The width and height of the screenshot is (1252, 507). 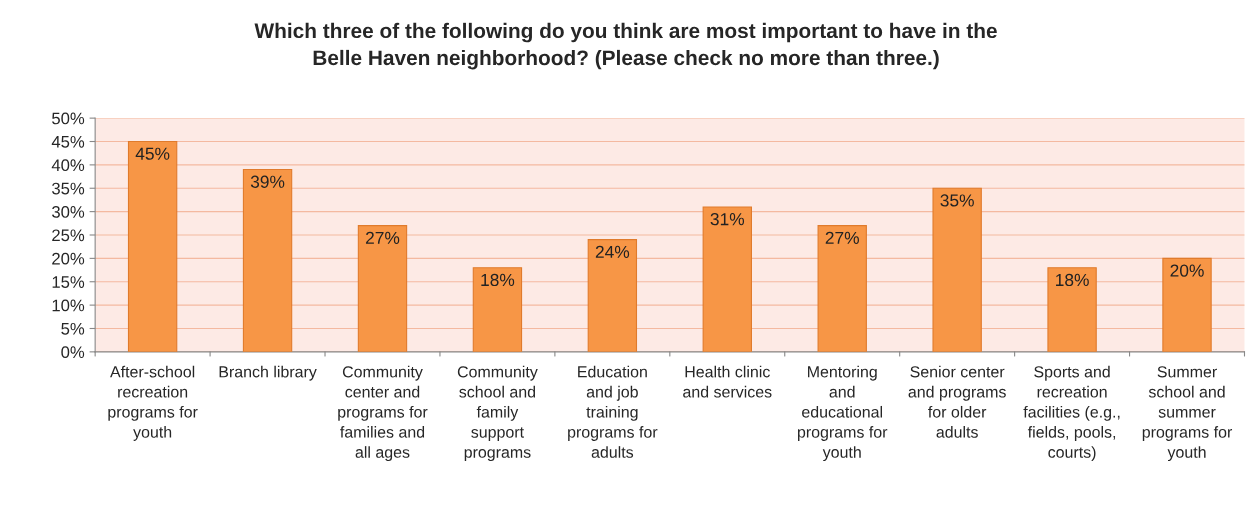 What do you see at coordinates (1187, 414) in the screenshot?
I see `x-tick-label: Summer school and summer programs for youth` at bounding box center [1187, 414].